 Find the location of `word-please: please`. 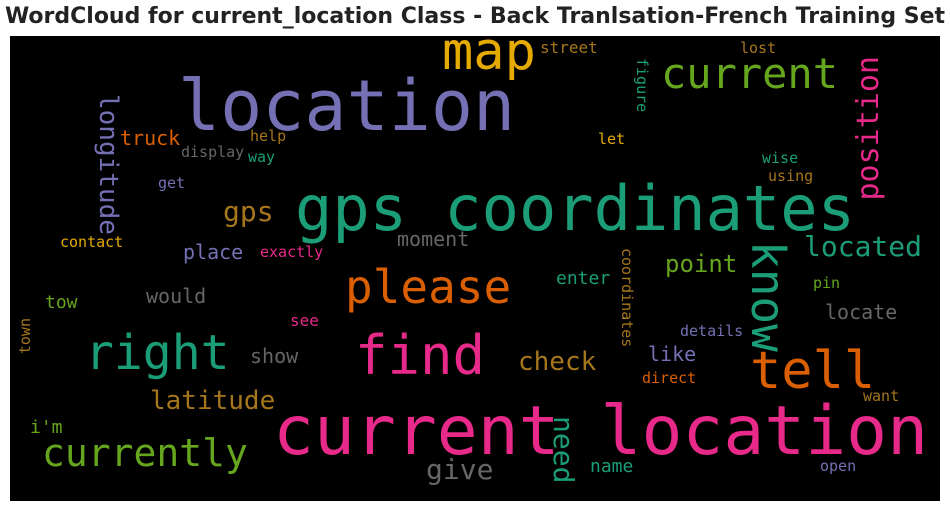

word-please: please is located at coordinates (428, 287).